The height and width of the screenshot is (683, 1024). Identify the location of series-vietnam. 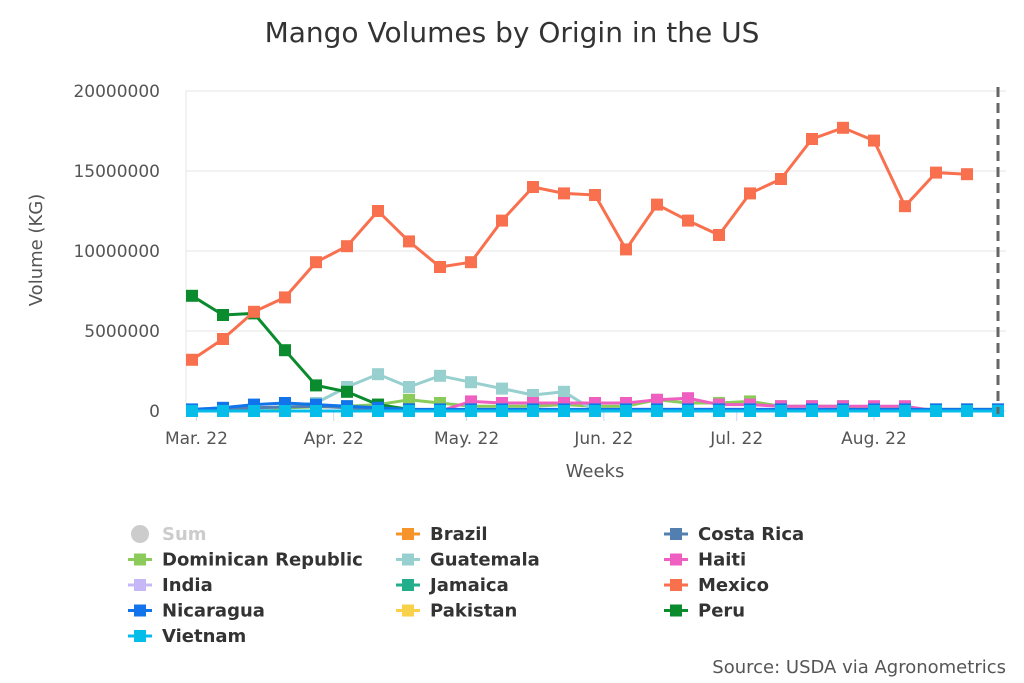
(595, 411).